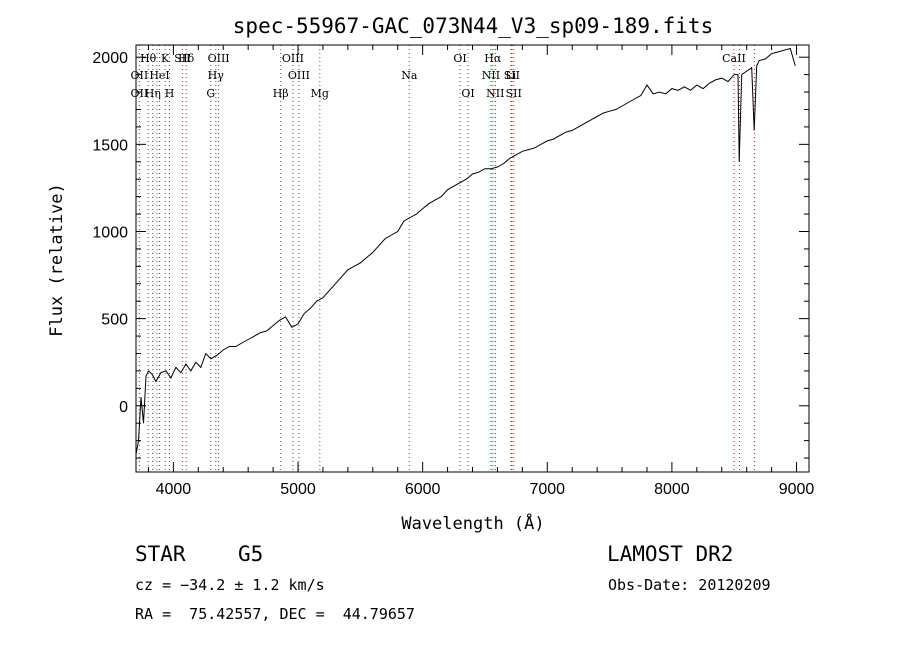 The image size is (900, 650). I want to click on object-class: STAR, so click(160, 554).